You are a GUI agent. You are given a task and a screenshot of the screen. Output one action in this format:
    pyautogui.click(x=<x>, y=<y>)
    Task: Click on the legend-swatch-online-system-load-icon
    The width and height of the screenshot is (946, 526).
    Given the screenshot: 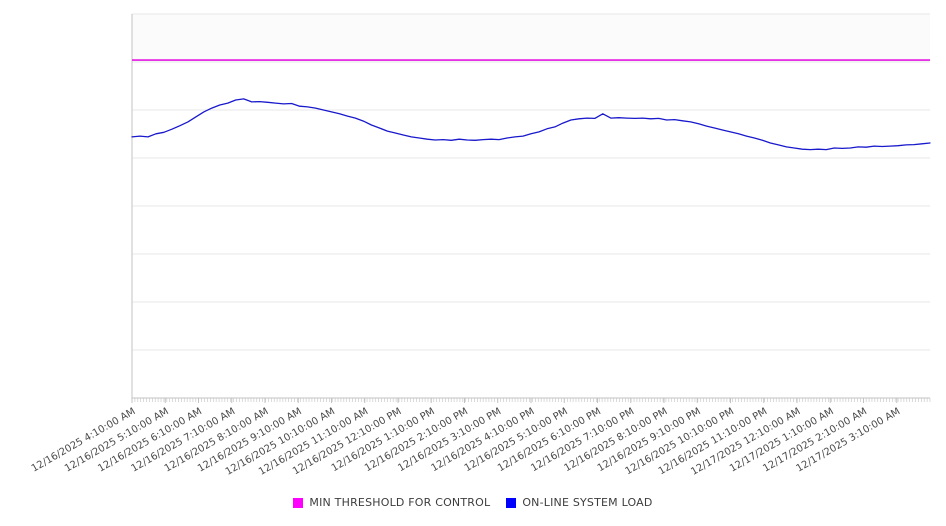 What is the action you would take?
    pyautogui.click(x=511, y=502)
    